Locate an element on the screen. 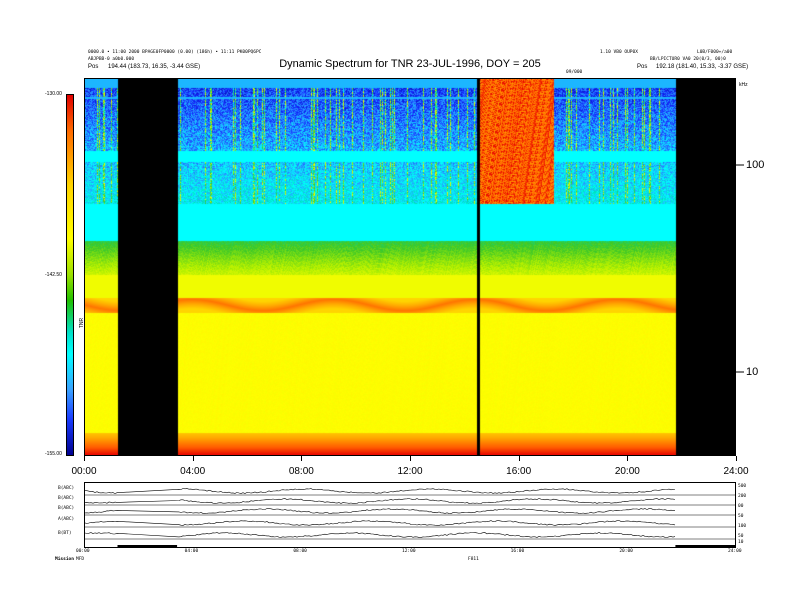 The width and height of the screenshot is (792, 612). panel-scale-7: 10 is located at coordinates (741, 542).